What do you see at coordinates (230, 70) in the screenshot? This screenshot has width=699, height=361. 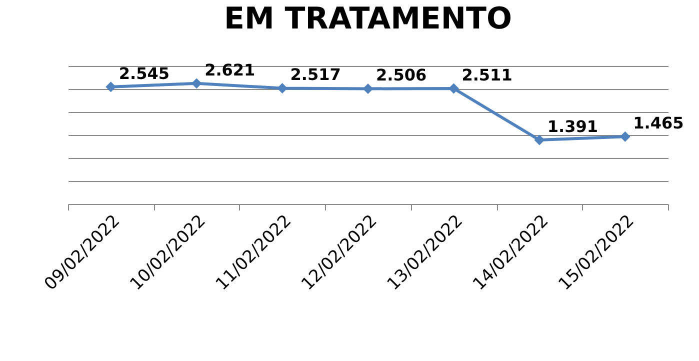 I see `data-label: 2.621` at bounding box center [230, 70].